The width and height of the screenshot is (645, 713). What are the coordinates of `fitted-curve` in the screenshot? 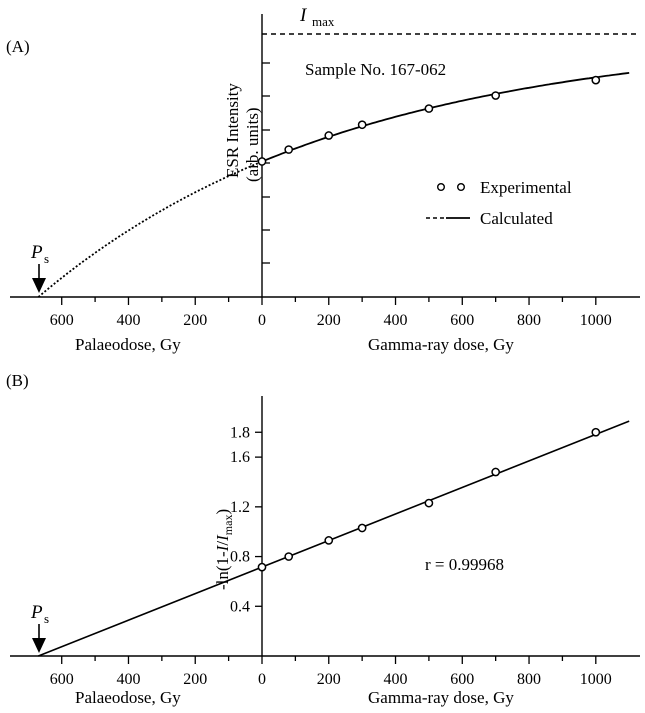 It's located at (445, 117).